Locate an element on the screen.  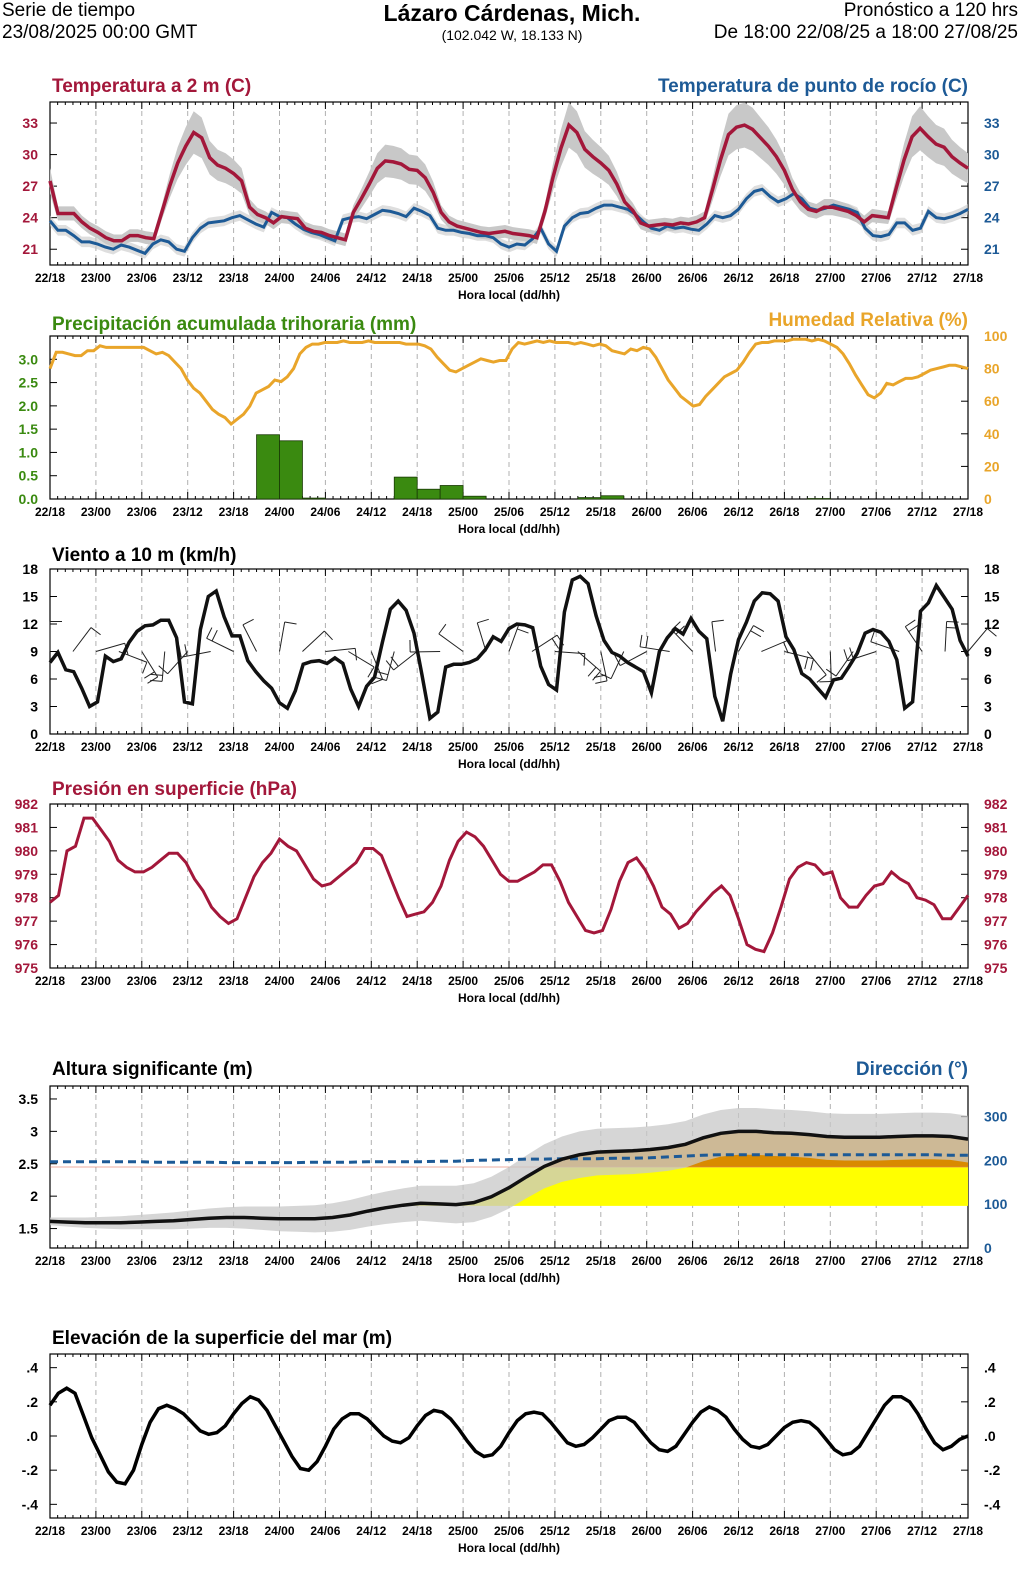
temperature-line is located at coordinates (508, 182).